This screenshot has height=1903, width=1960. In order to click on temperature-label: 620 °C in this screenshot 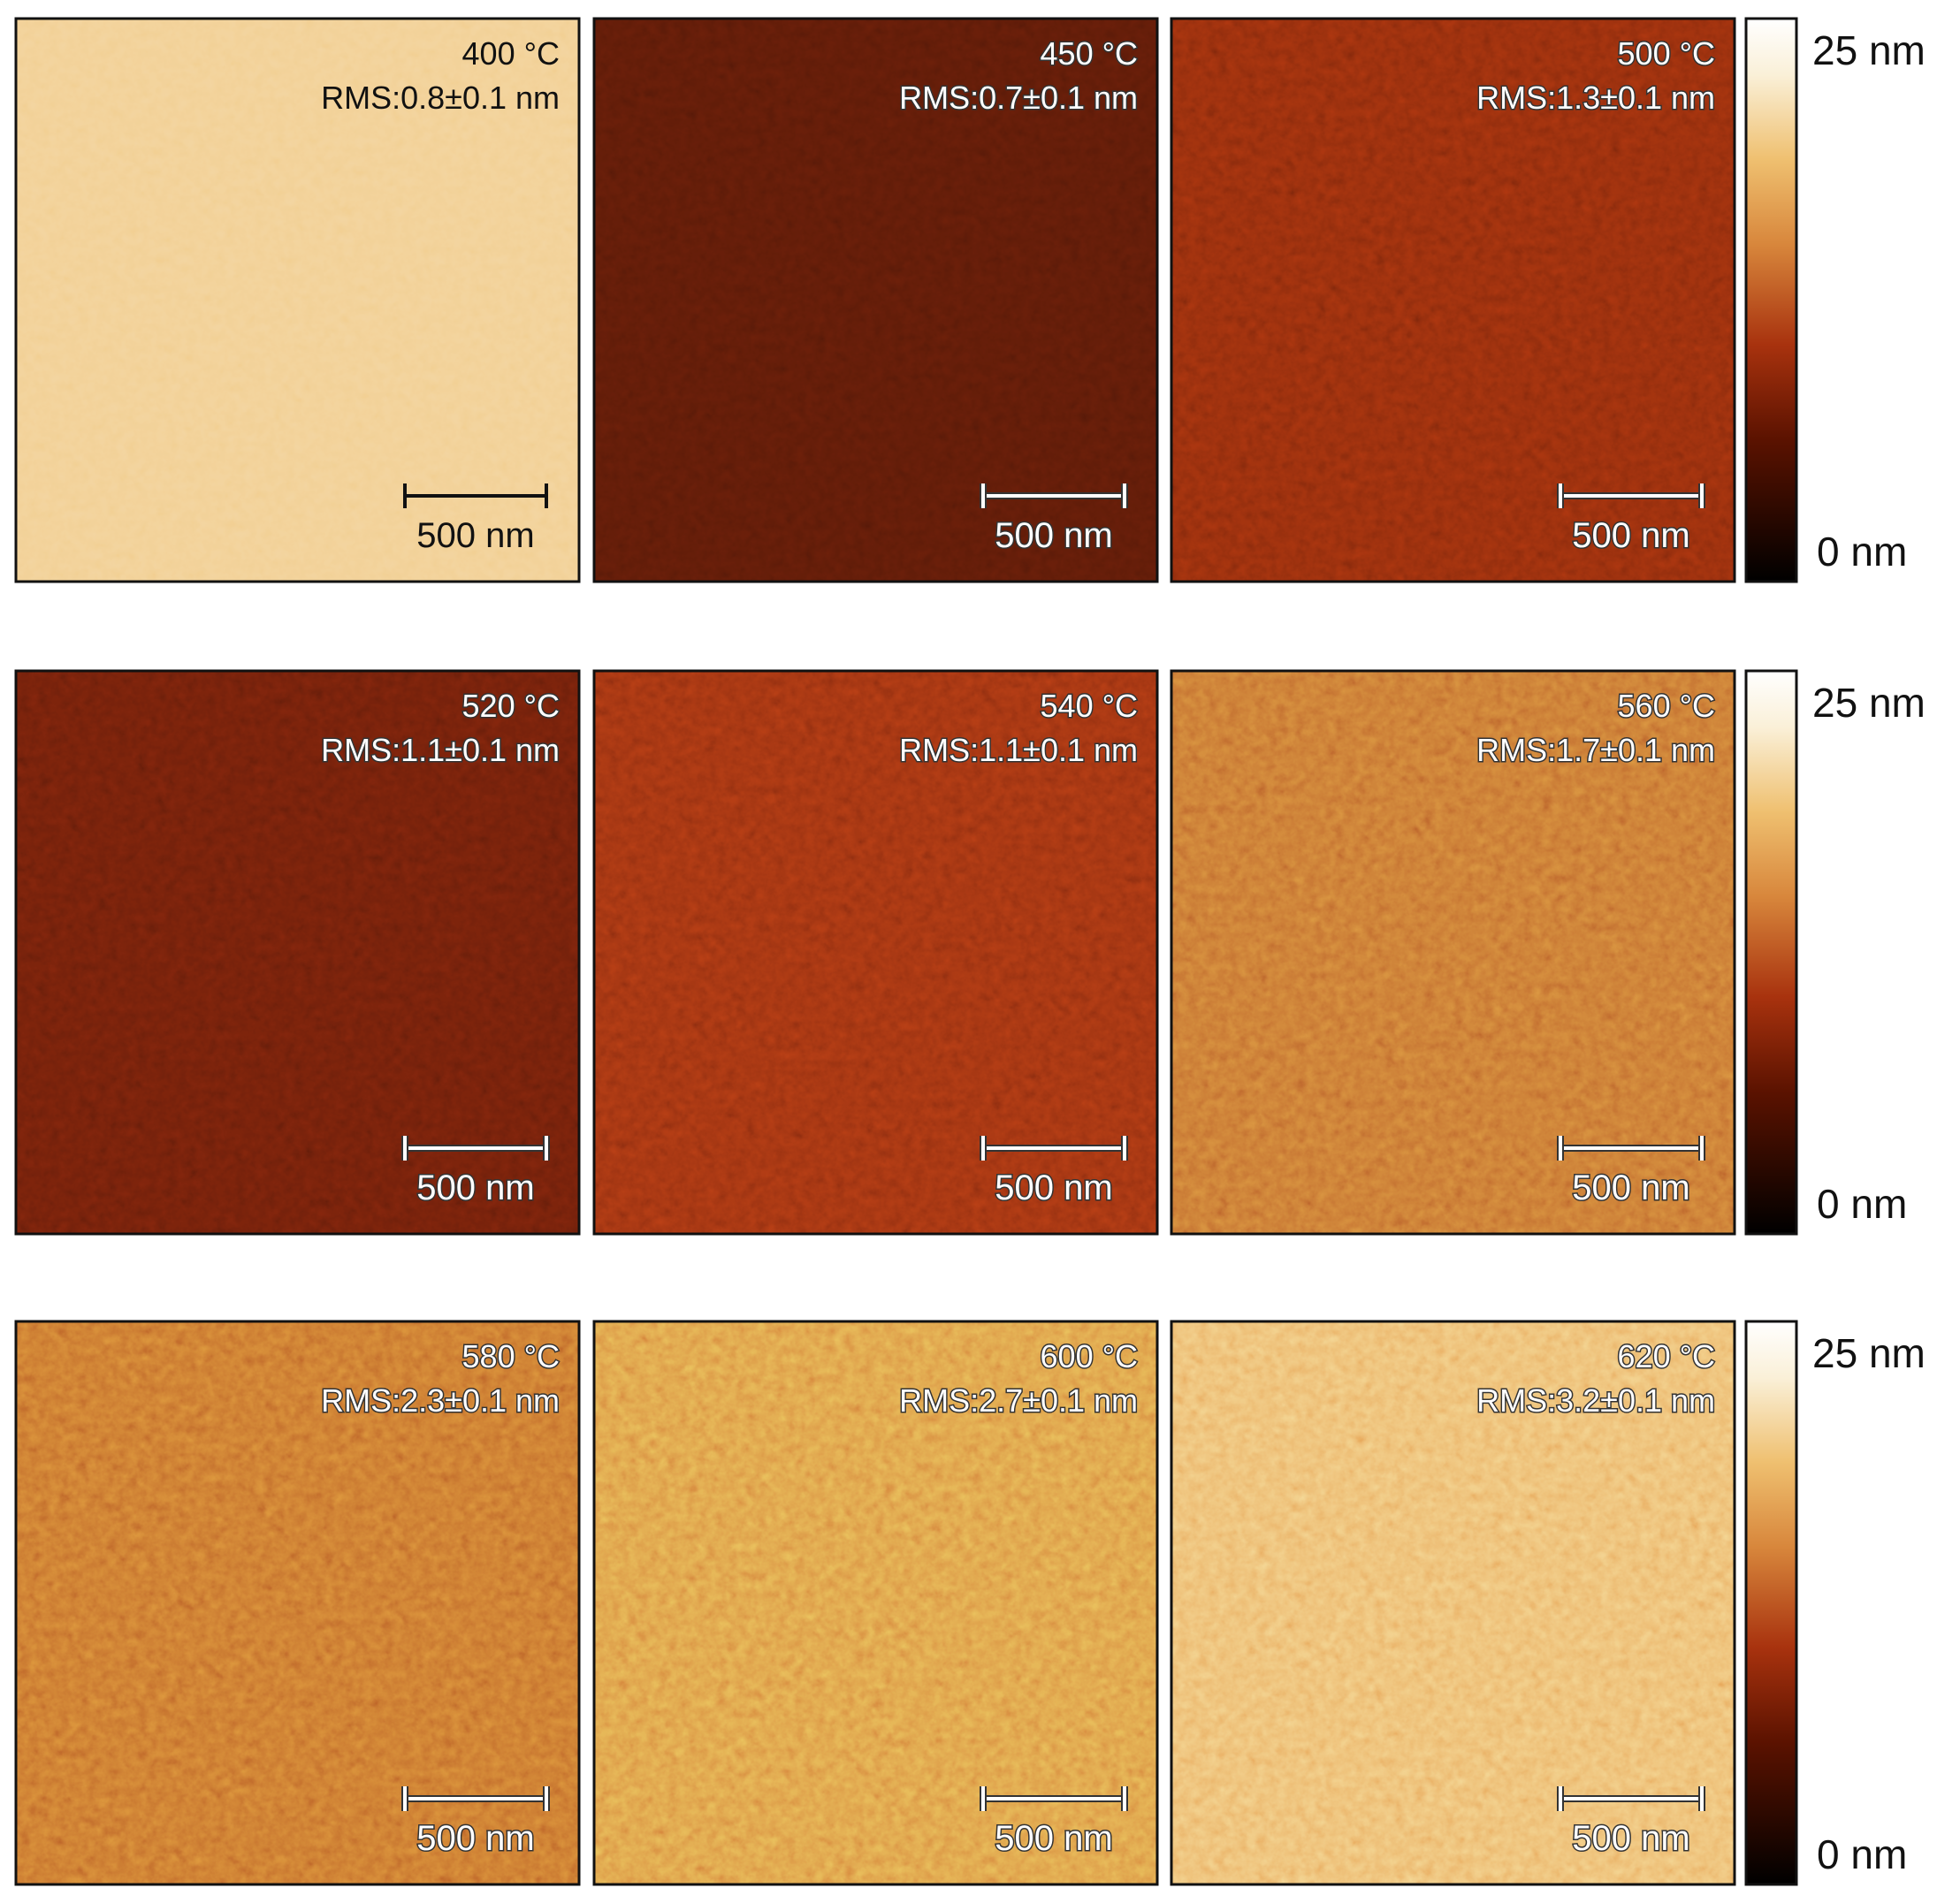, I will do `click(1666, 1356)`.